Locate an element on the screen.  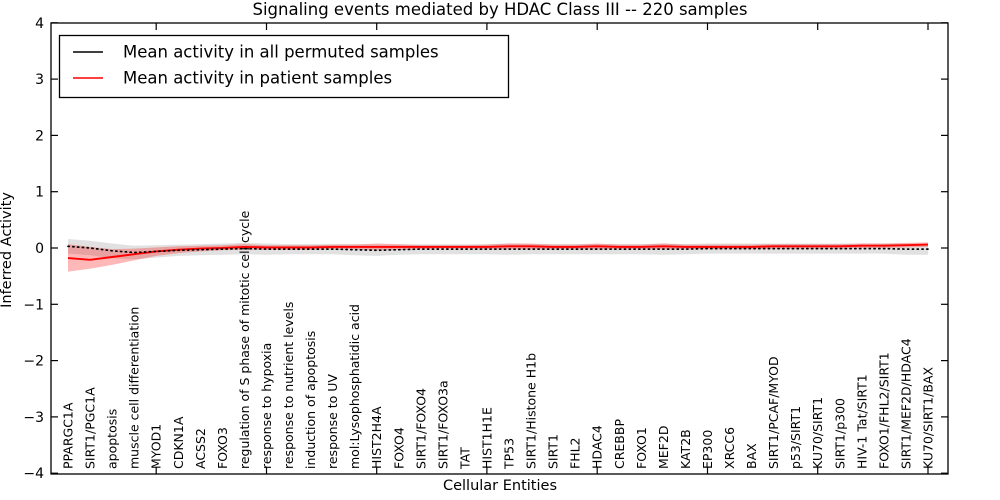
x-tick-label: BAX is located at coordinates (751, 456).